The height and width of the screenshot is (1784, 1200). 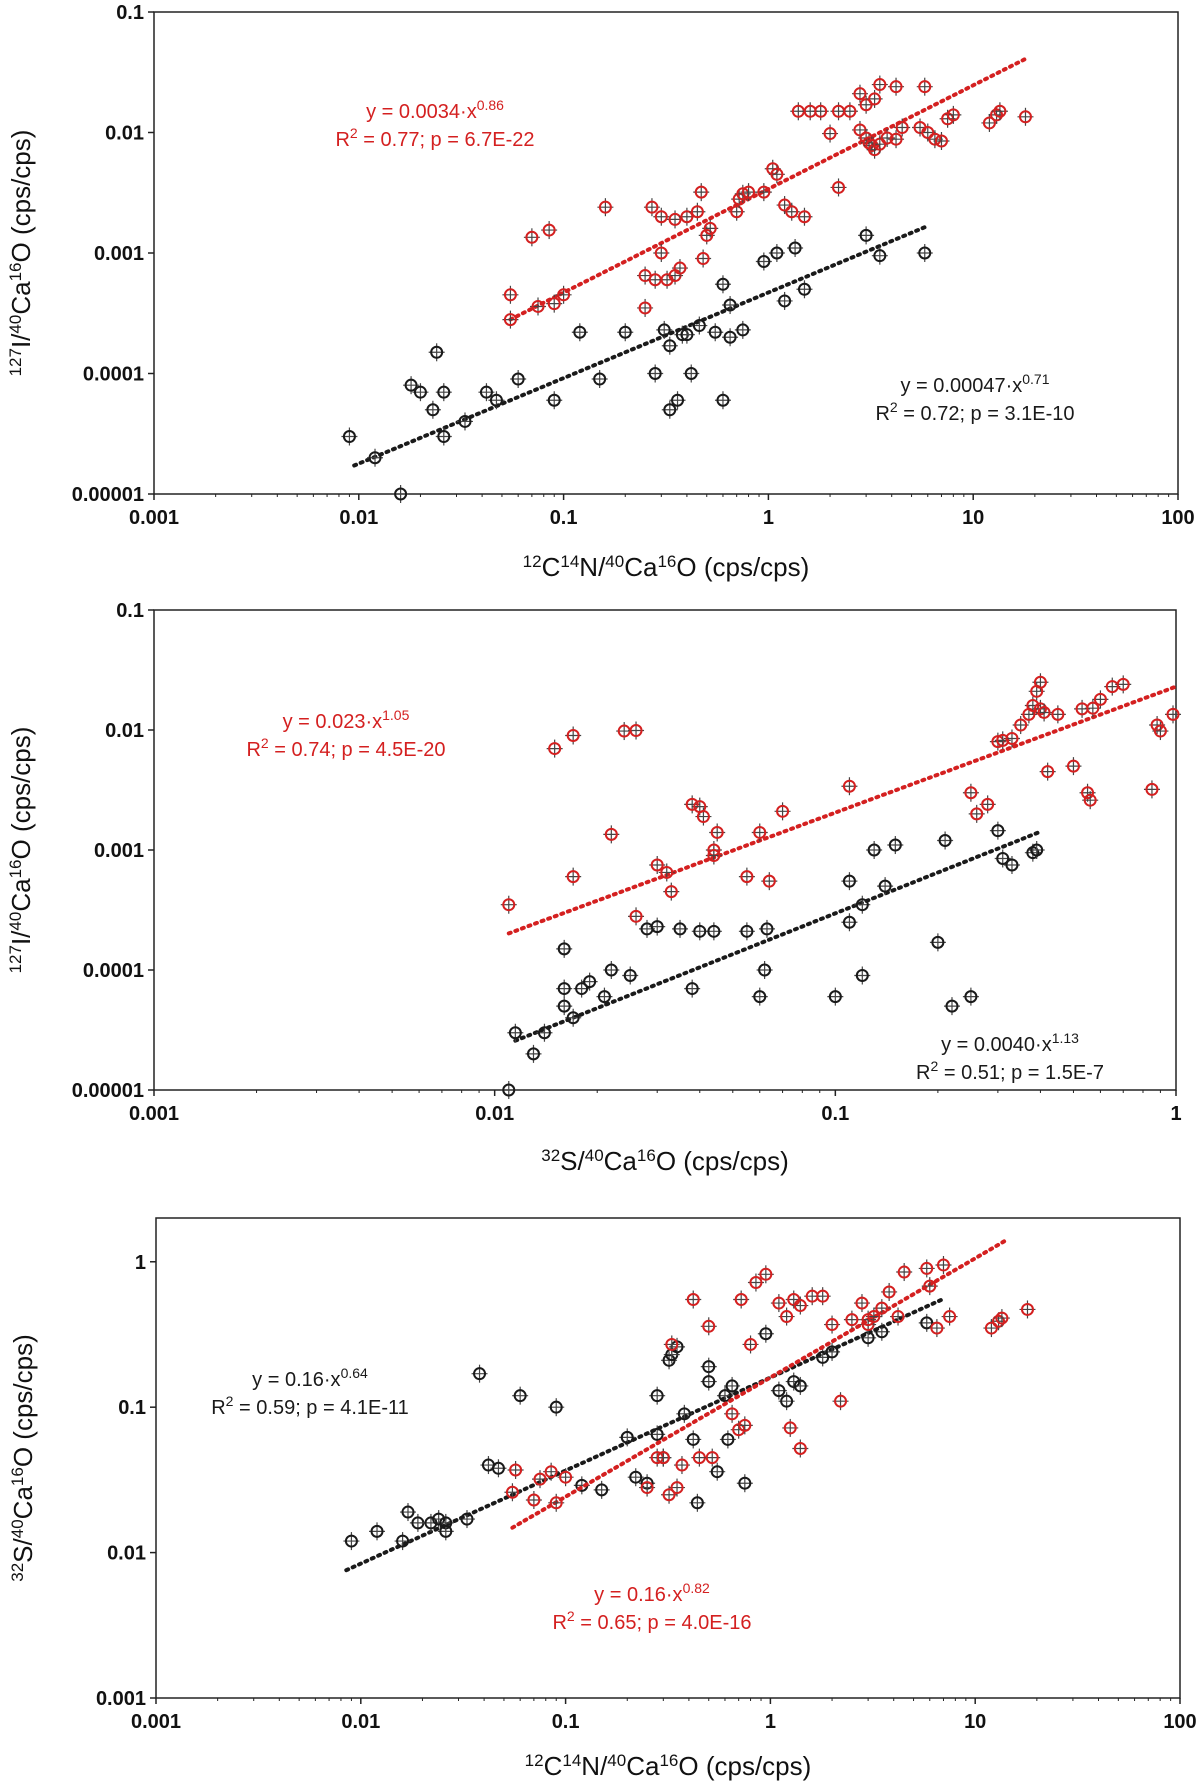 What do you see at coordinates (652, 1593) in the screenshot?
I see `red-fit-equation: y = 0.16·x0.82` at bounding box center [652, 1593].